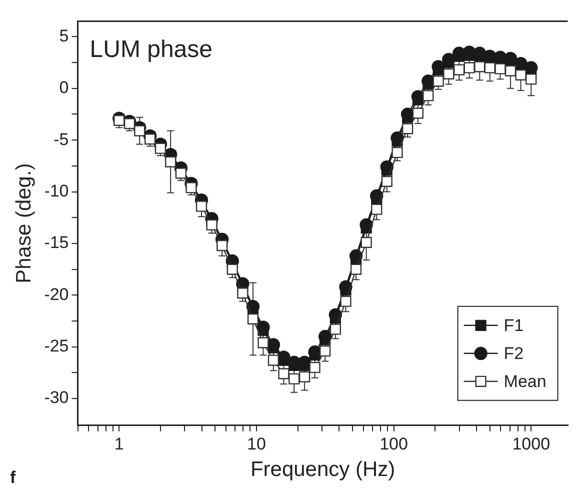 This screenshot has height=495, width=584. I want to click on legend-label: F1, so click(514, 326).